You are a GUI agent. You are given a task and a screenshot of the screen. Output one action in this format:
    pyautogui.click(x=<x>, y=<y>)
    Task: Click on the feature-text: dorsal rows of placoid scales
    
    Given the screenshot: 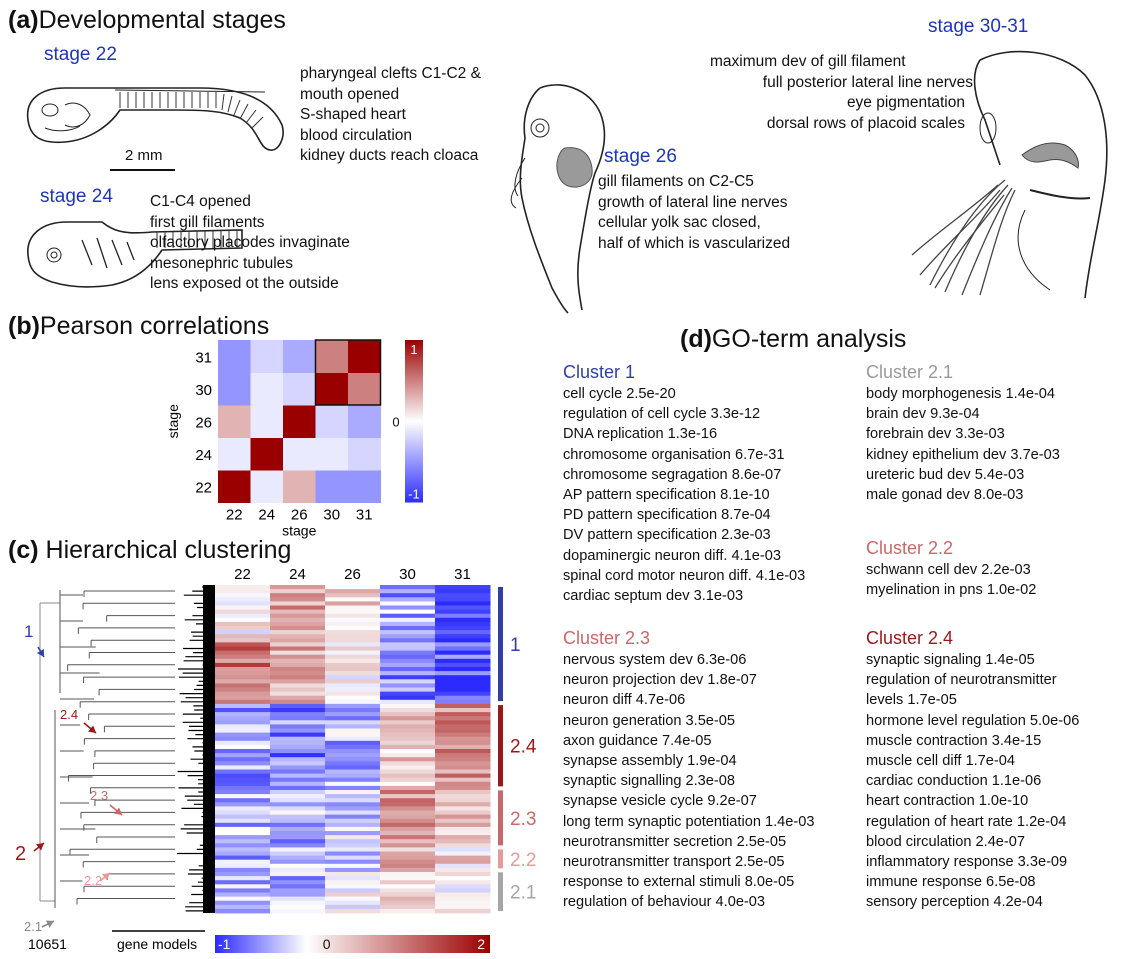 What is the action you would take?
    pyautogui.click(x=865, y=123)
    